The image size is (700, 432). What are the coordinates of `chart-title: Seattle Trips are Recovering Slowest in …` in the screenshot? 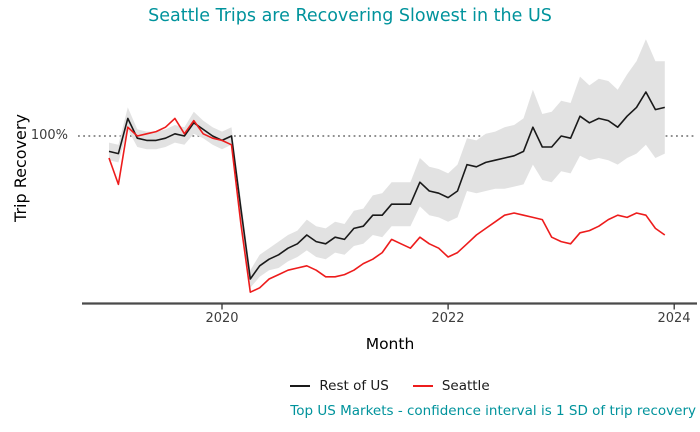 It's located at (350, 16).